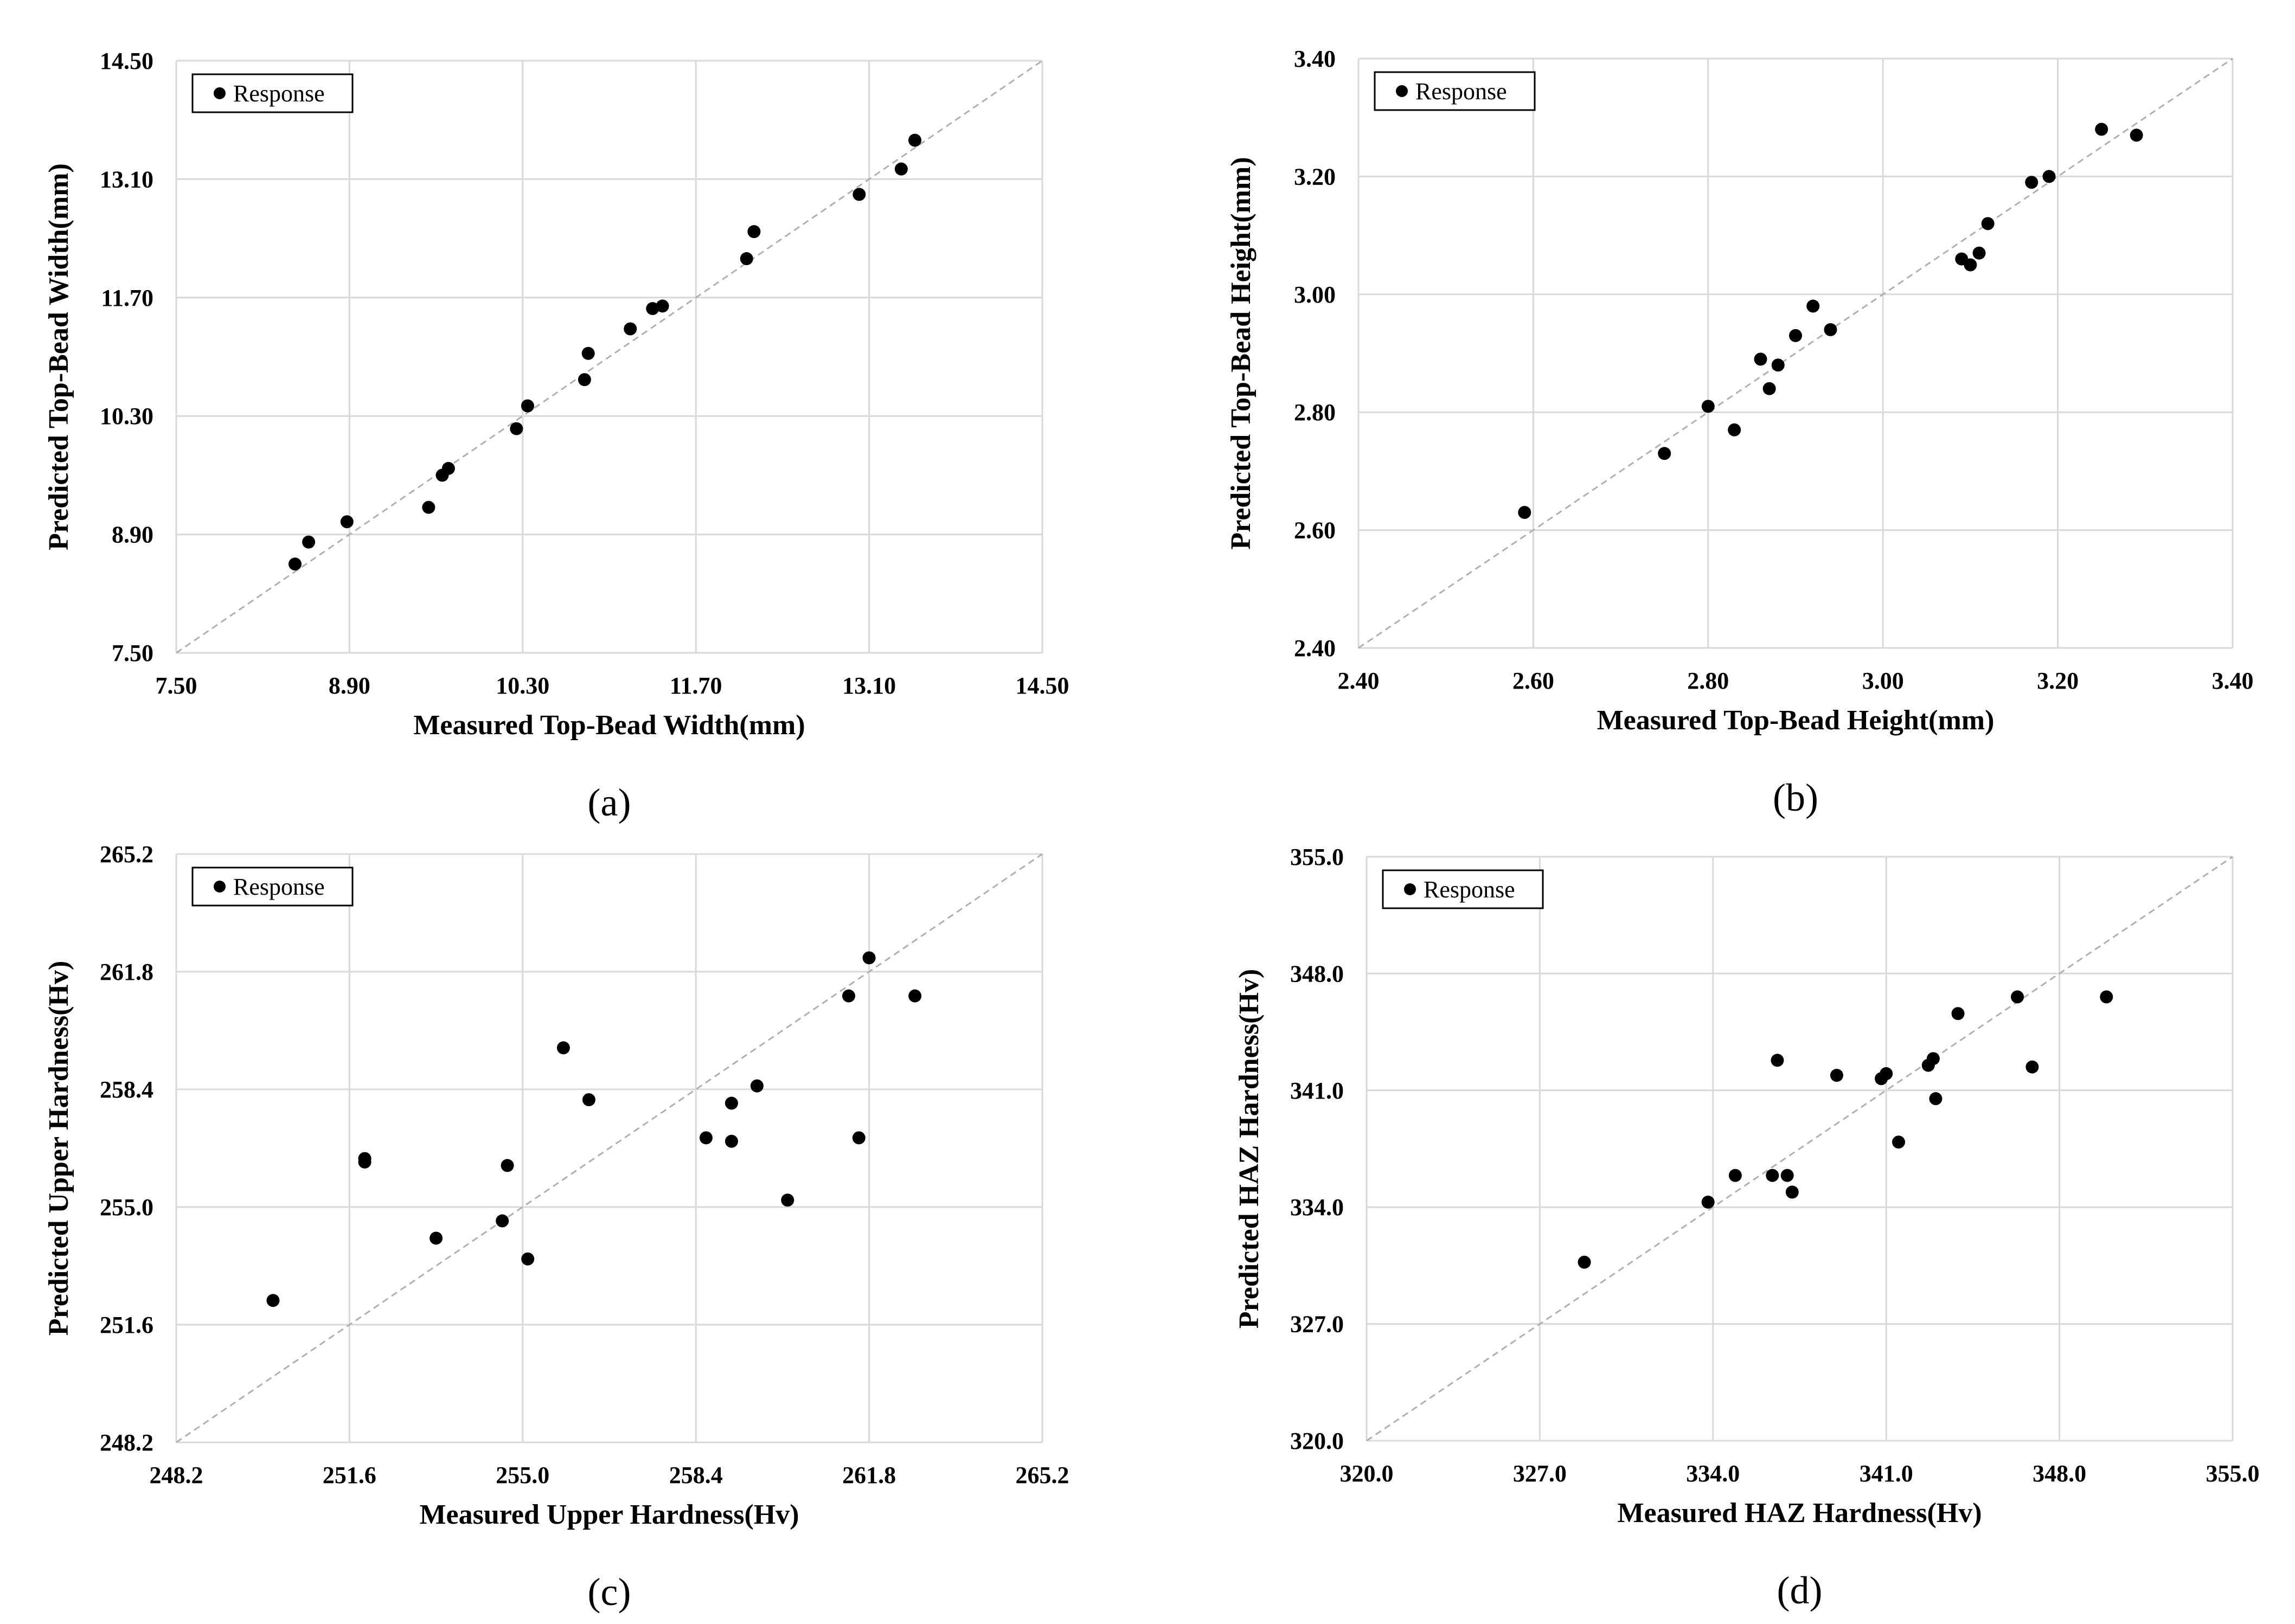 This screenshot has width=2295, height=1624. I want to click on y-tick-label: 2.80, so click(1315, 412).